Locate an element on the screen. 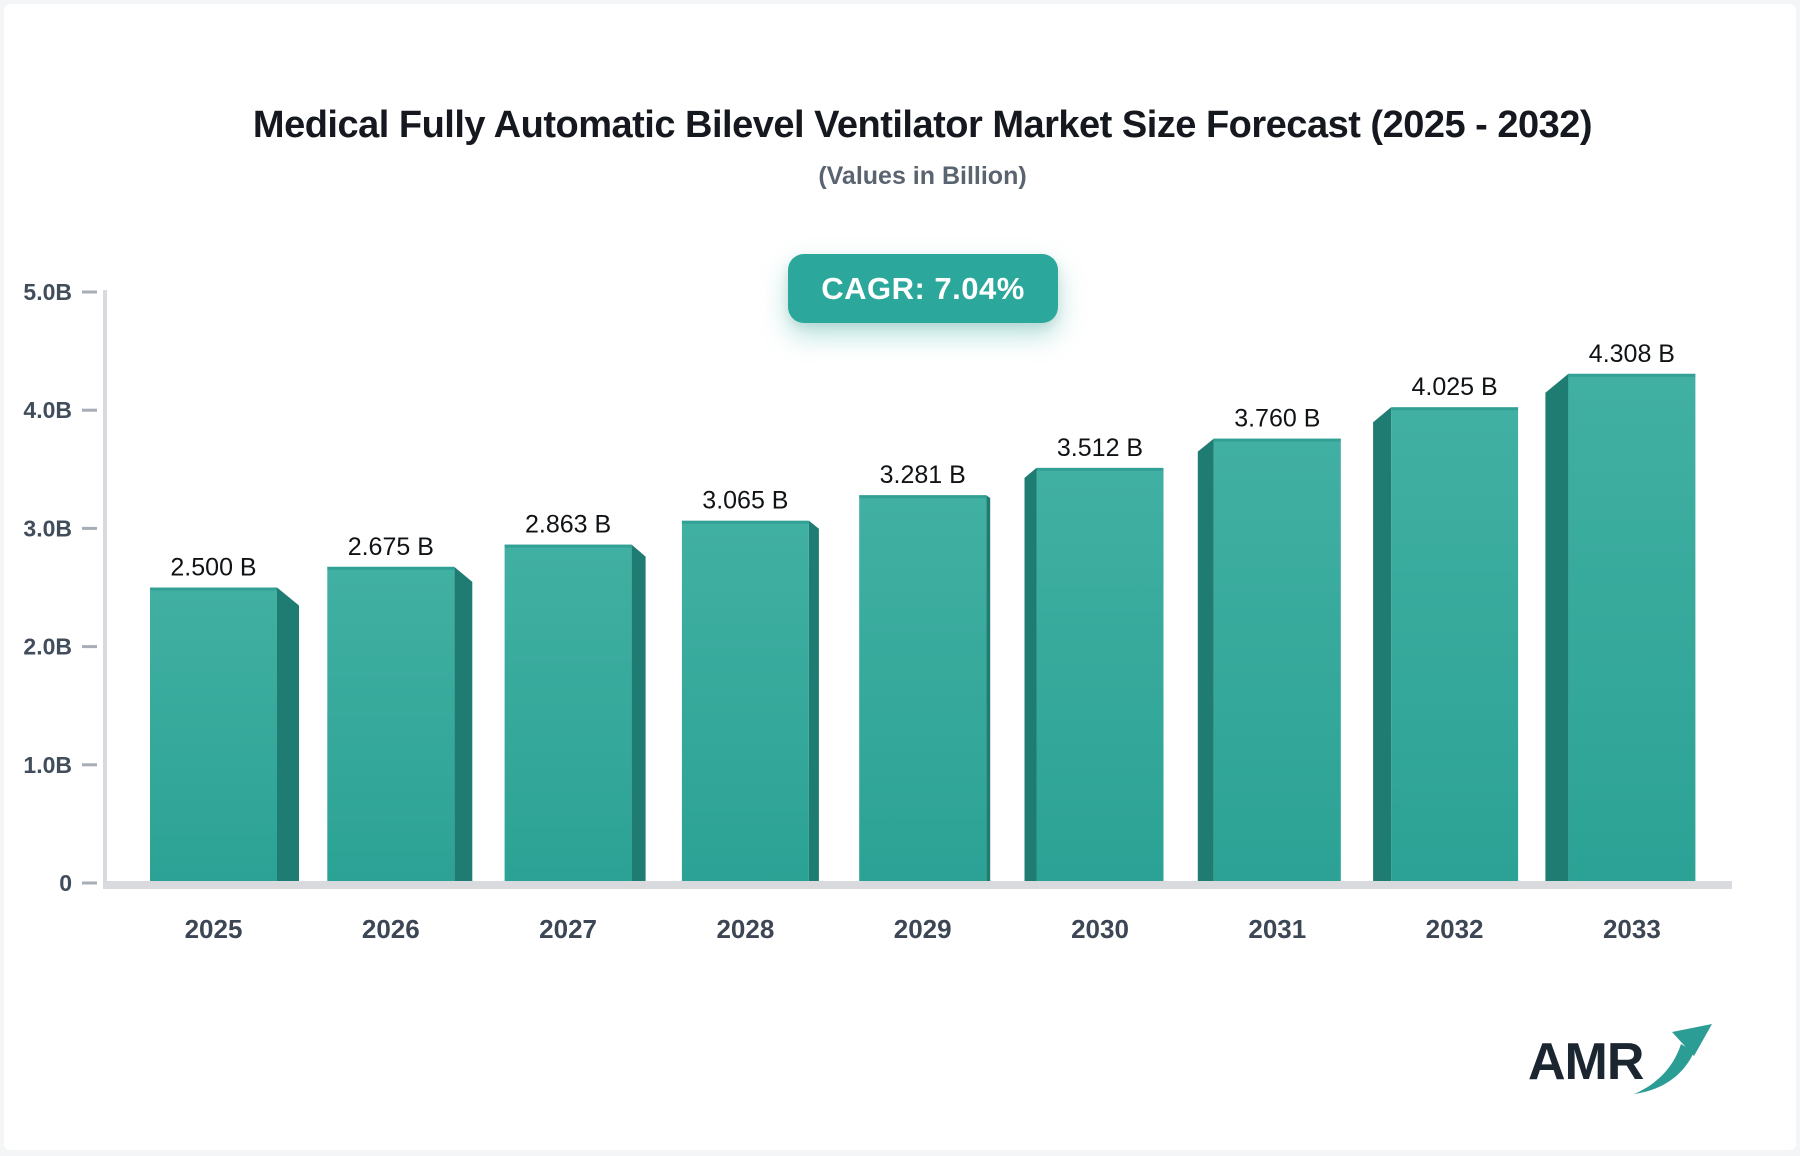 The height and width of the screenshot is (1156, 1800). bar-top-edge-2033 is located at coordinates (1632, 375).